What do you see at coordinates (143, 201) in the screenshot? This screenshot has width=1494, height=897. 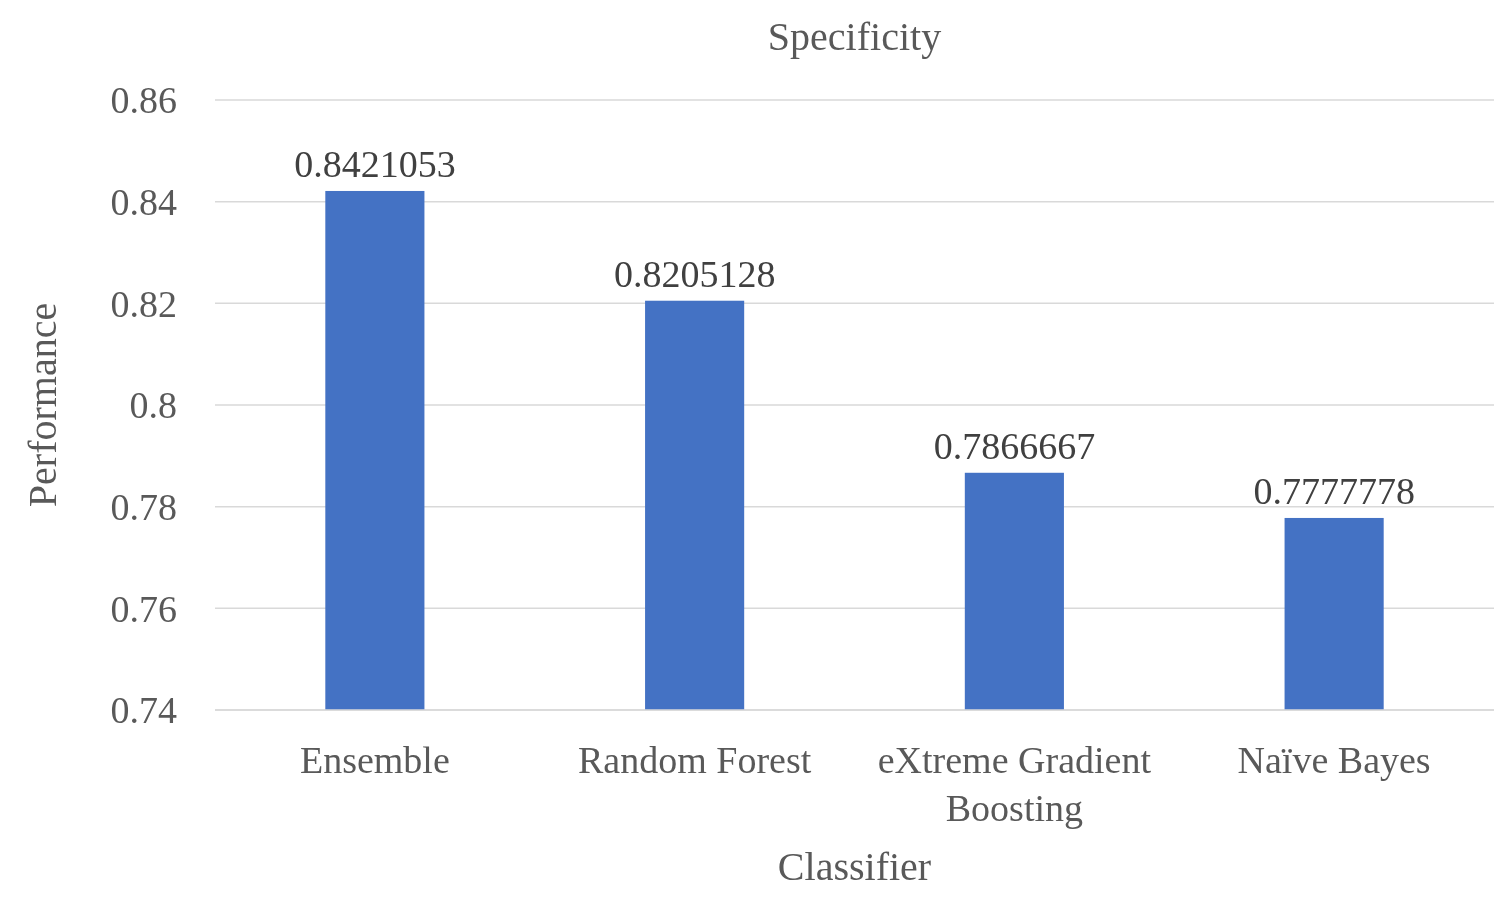 I see `y-tick-label: 0.84` at bounding box center [143, 201].